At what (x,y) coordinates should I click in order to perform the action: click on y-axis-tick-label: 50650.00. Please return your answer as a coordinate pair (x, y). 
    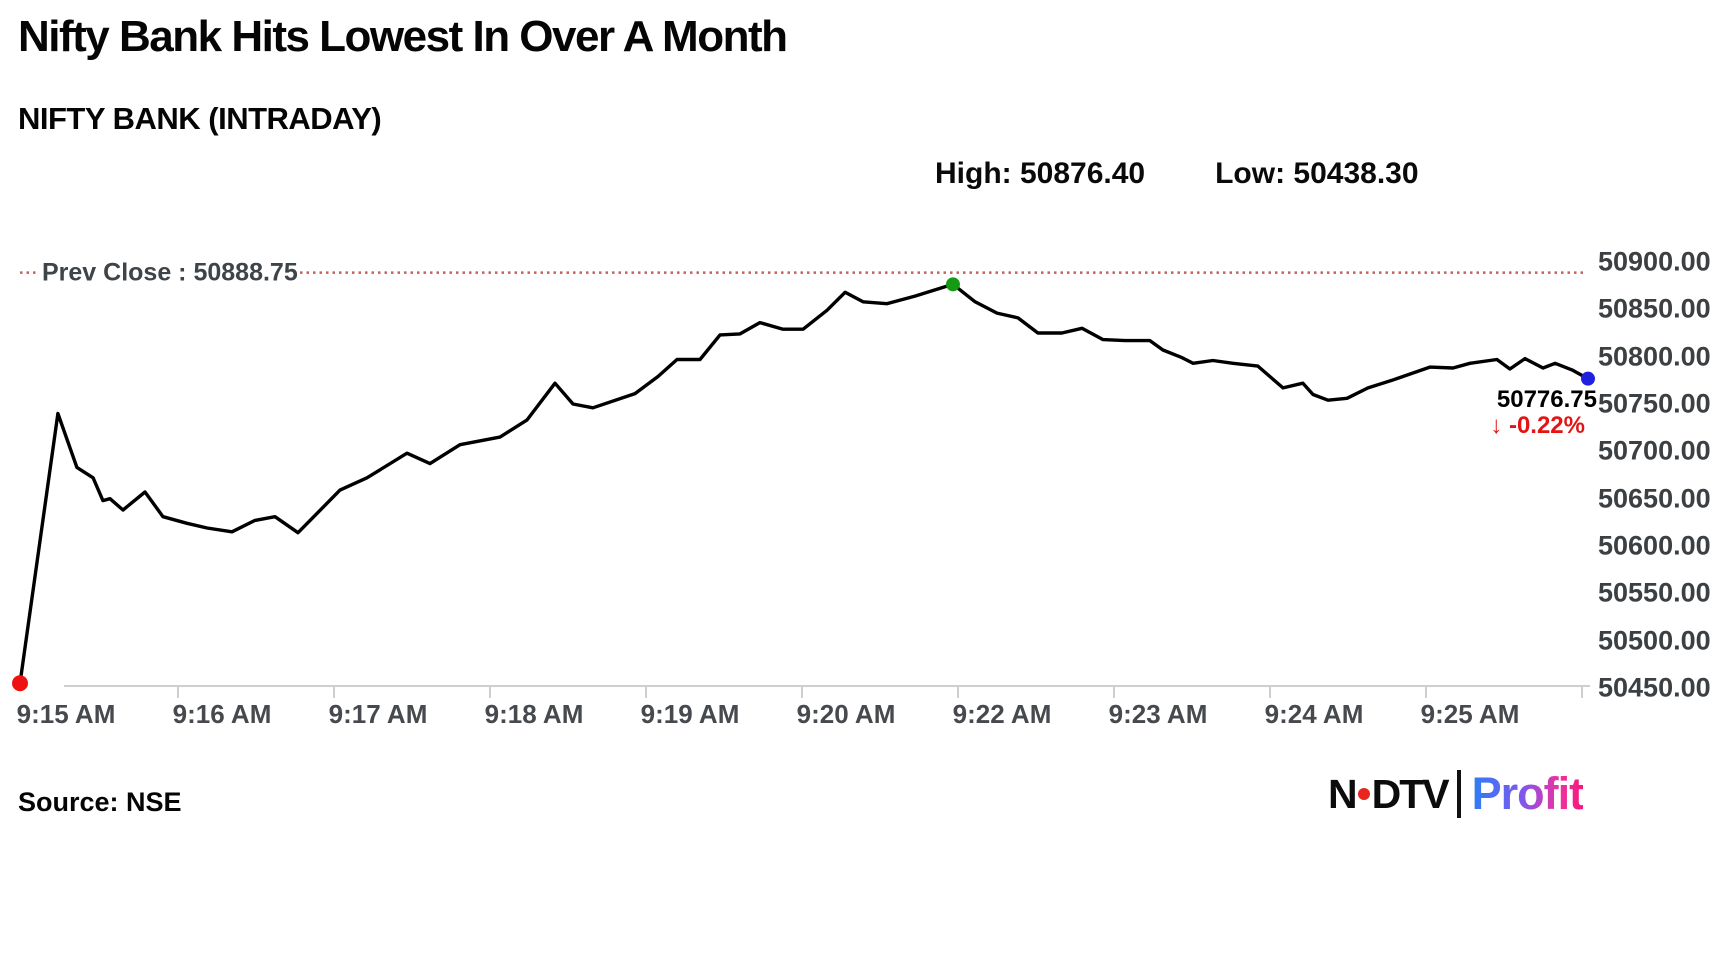
    Looking at the image, I should click on (1654, 498).